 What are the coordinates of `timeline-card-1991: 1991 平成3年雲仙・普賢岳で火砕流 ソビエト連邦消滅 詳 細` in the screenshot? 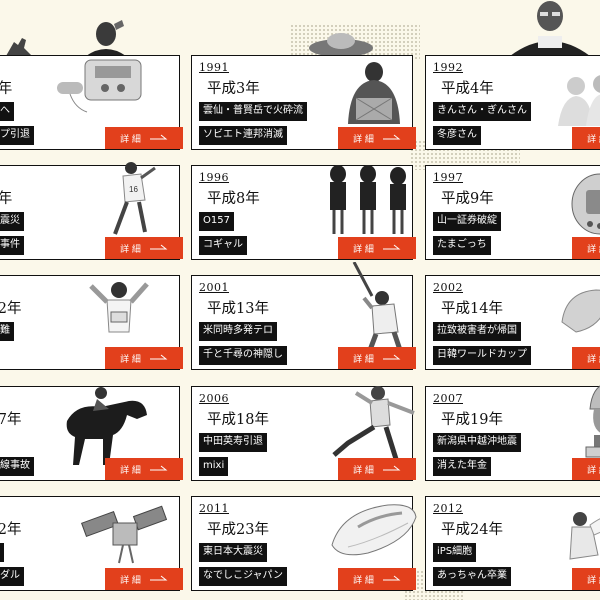 It's located at (303, 102).